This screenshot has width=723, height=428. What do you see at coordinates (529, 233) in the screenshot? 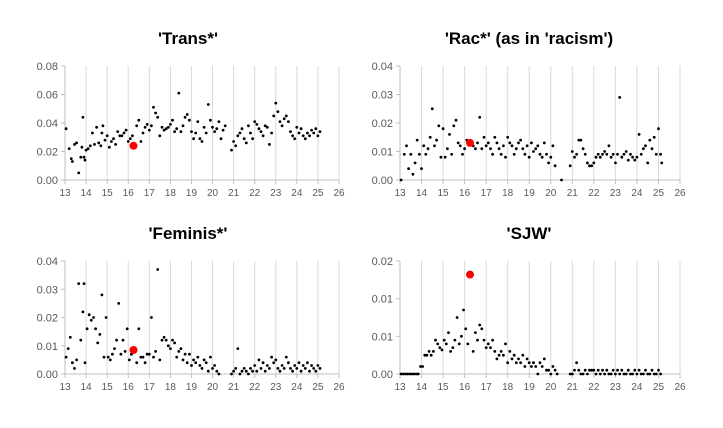
I see `chart-title: 'SJW'` at bounding box center [529, 233].